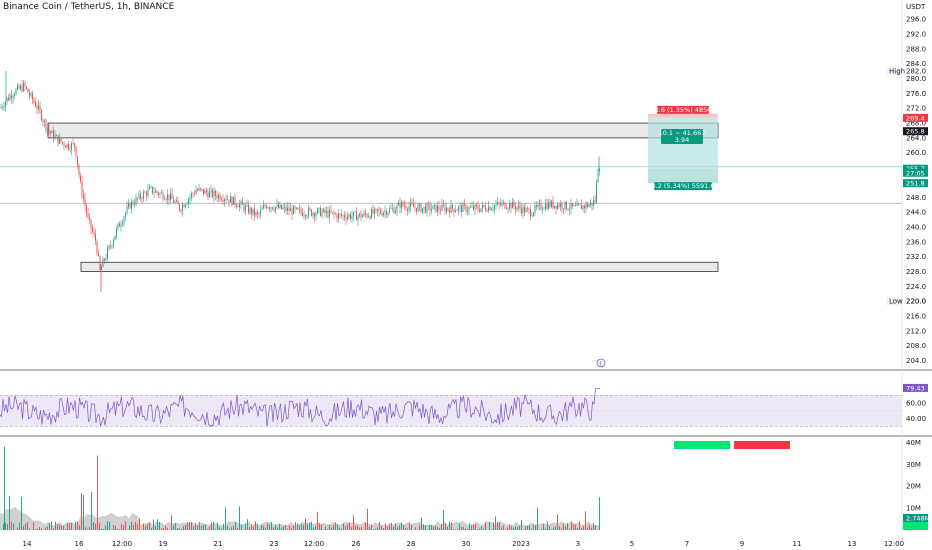  Describe the element at coordinates (742, 544) in the screenshot. I see `time-tick-label: 9` at that location.